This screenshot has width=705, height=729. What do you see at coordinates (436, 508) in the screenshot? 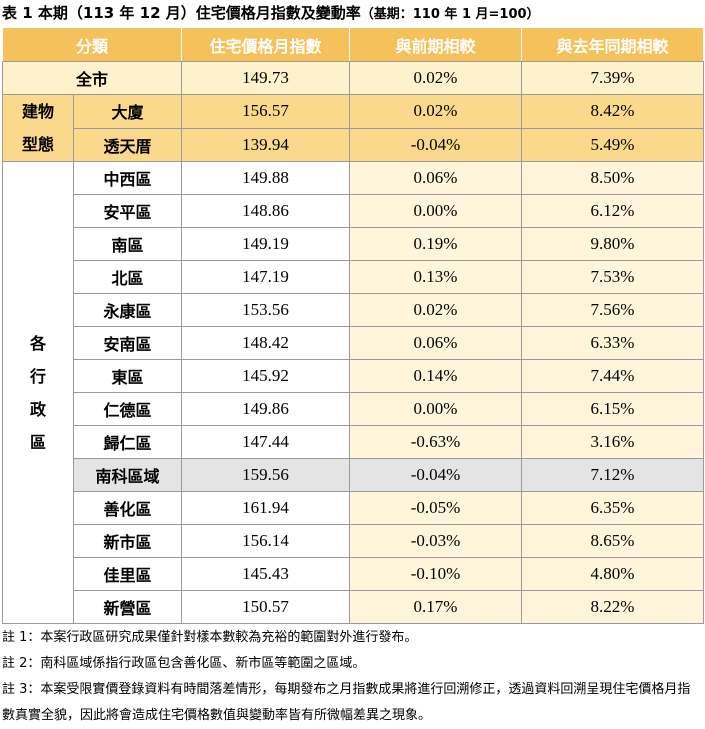
I see `value-cell: -0.05%` at bounding box center [436, 508].